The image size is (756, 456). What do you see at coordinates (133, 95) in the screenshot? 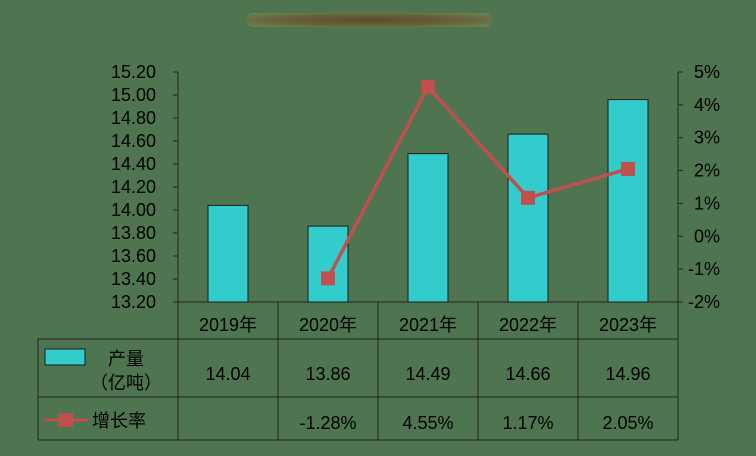
I see `left-tick-label: 15.00` at bounding box center [133, 95].